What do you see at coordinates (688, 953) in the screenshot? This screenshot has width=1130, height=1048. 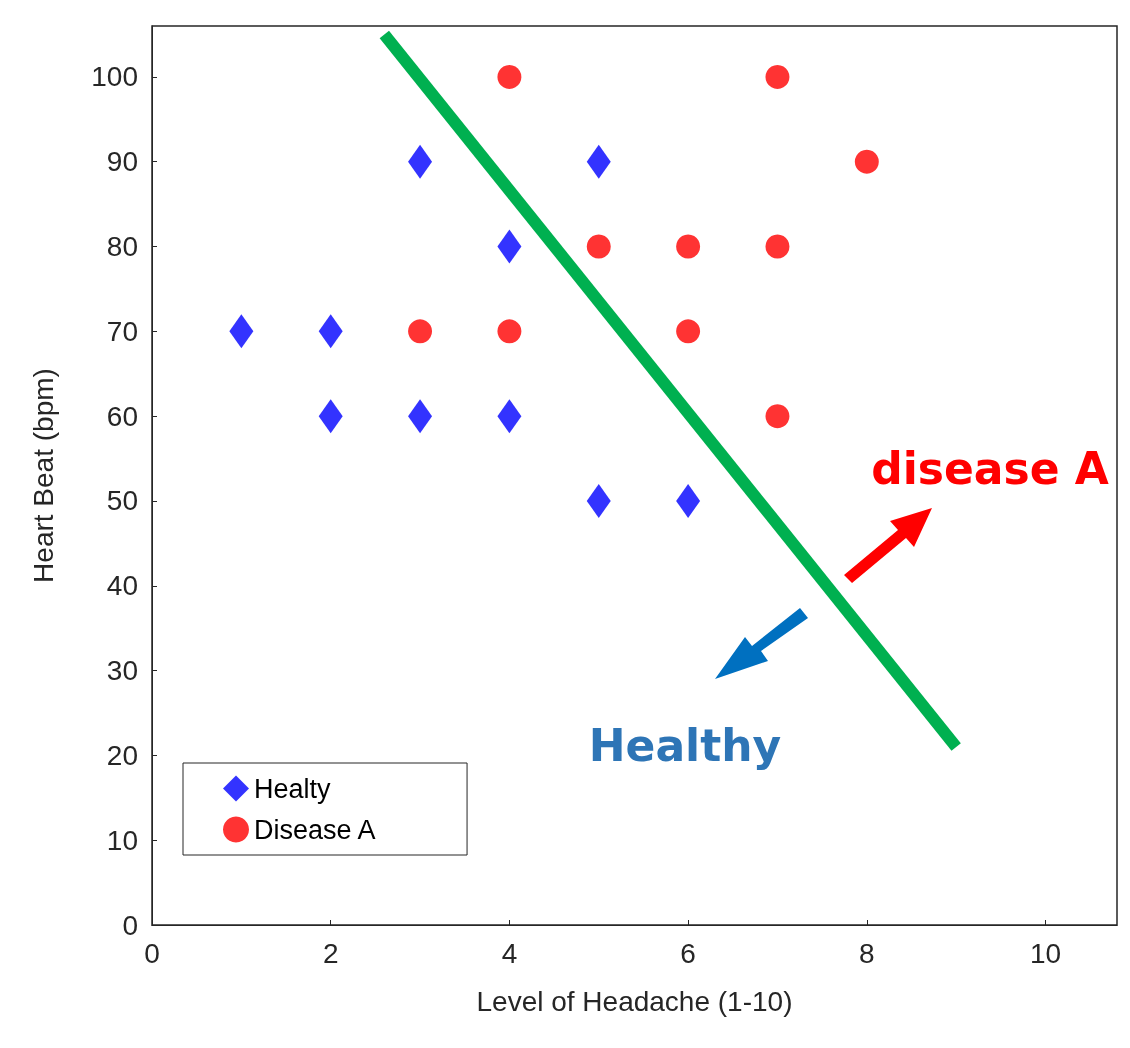 I see `x-tick-label: 6` at bounding box center [688, 953].